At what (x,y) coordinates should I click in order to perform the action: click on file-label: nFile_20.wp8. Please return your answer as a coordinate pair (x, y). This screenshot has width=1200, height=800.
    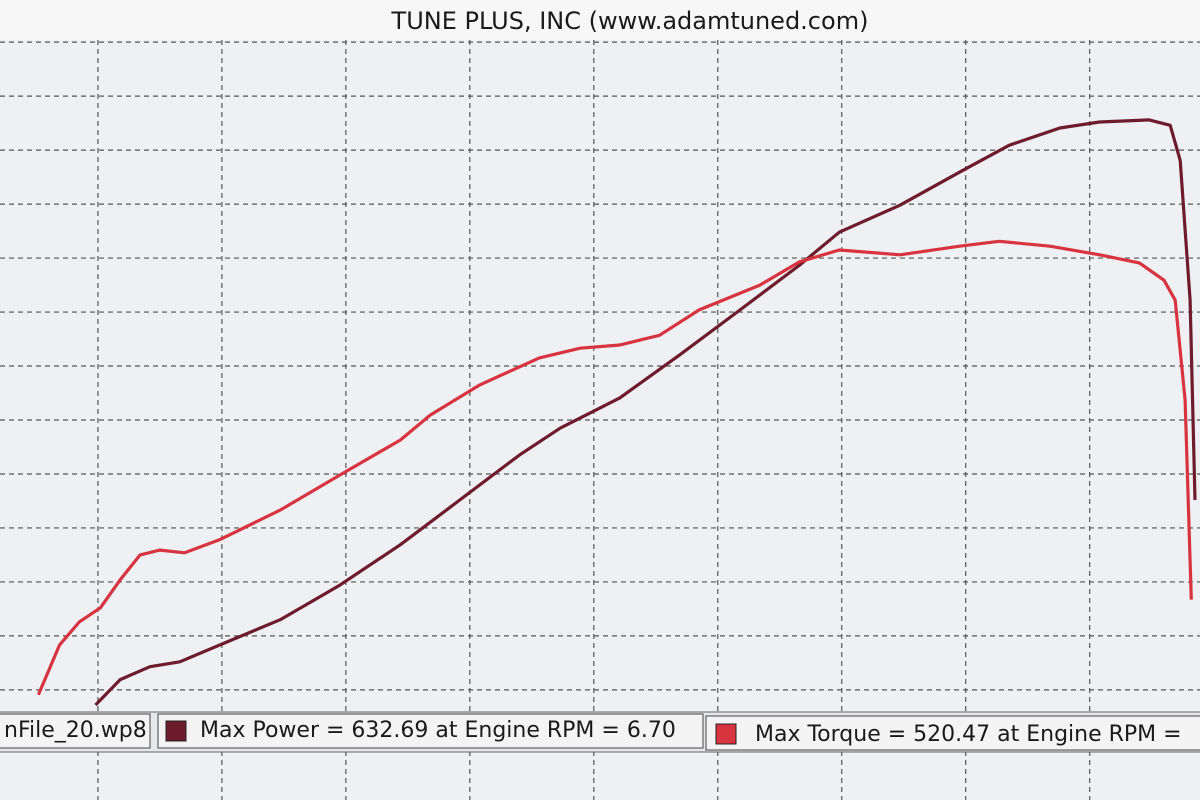
    Looking at the image, I should click on (75, 730).